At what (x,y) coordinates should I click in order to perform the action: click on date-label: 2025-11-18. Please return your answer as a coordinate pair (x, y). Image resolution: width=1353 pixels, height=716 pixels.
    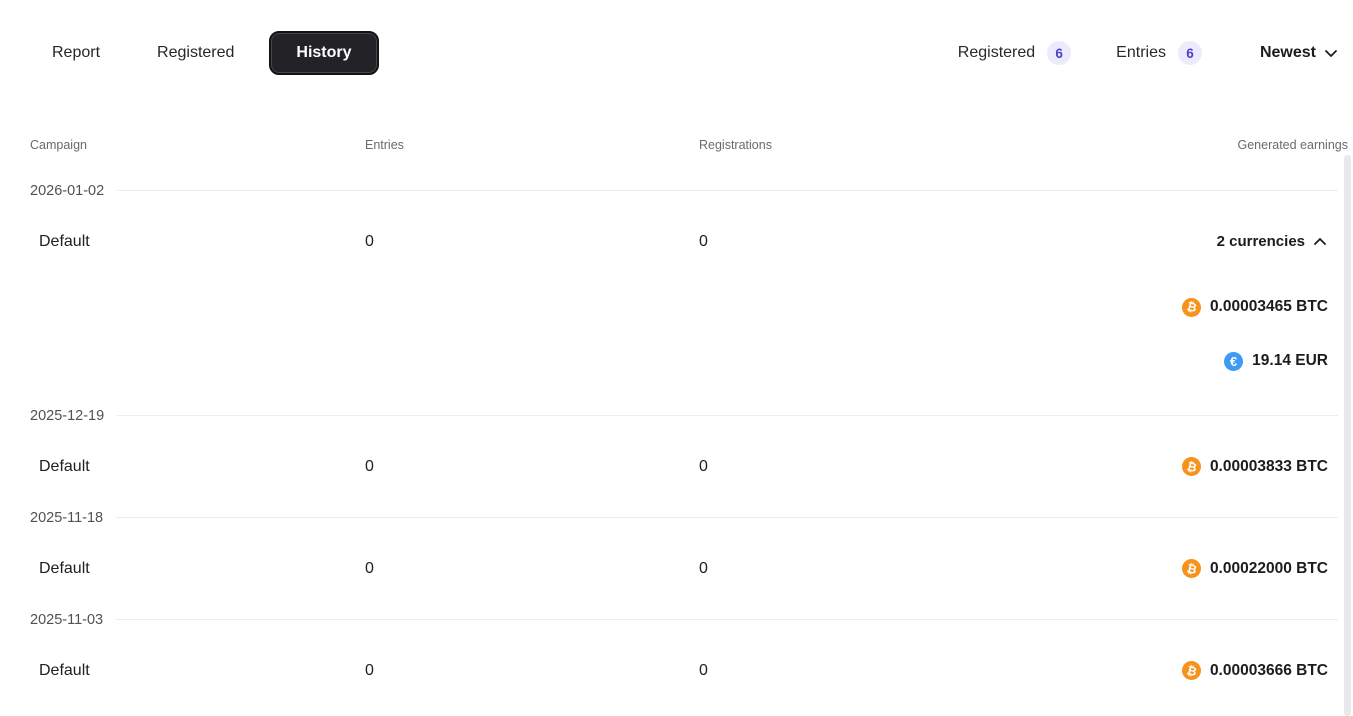
    Looking at the image, I should click on (67, 517).